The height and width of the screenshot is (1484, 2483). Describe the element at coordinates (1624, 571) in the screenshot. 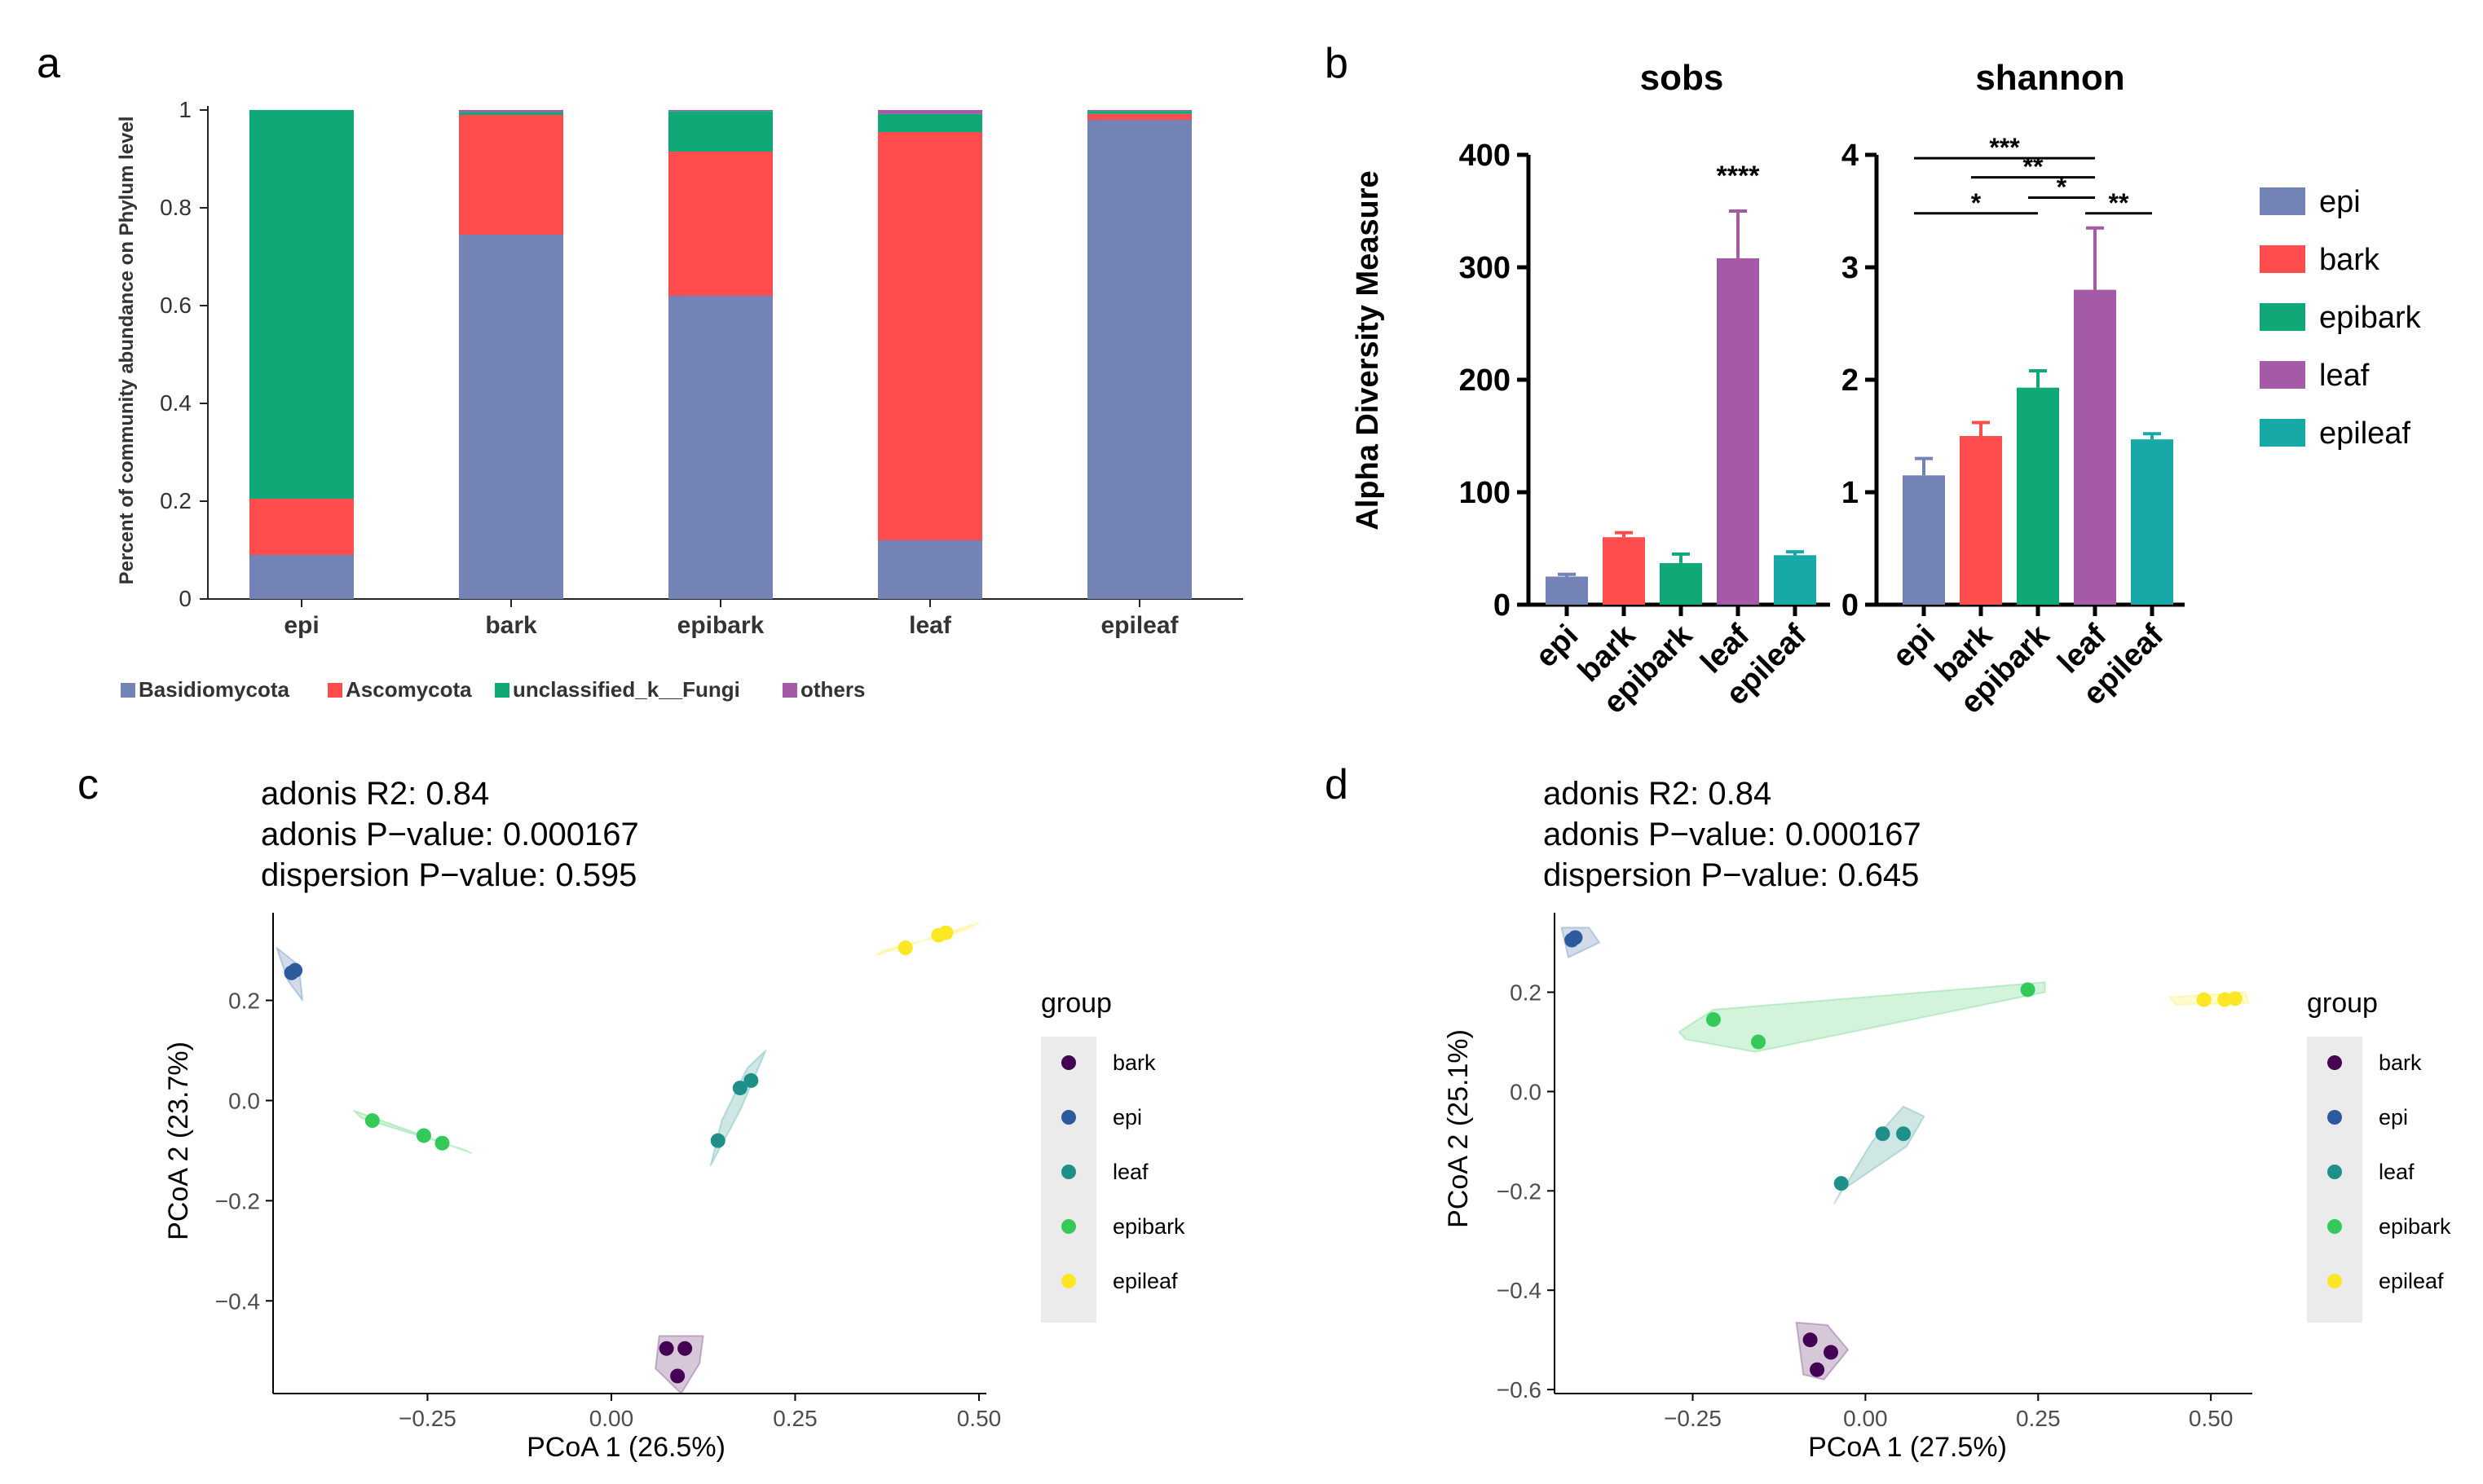

I see `sobs-chart-bar-bark` at that location.